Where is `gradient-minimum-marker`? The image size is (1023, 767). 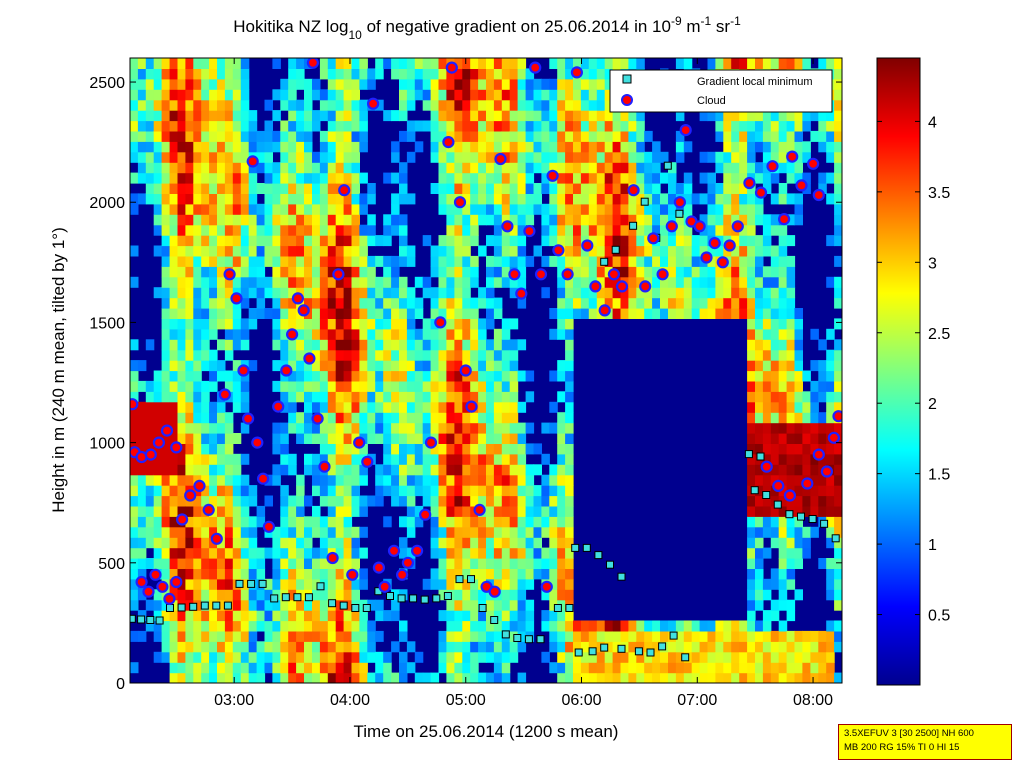
gradient-minimum-marker is located at coordinates (401, 598).